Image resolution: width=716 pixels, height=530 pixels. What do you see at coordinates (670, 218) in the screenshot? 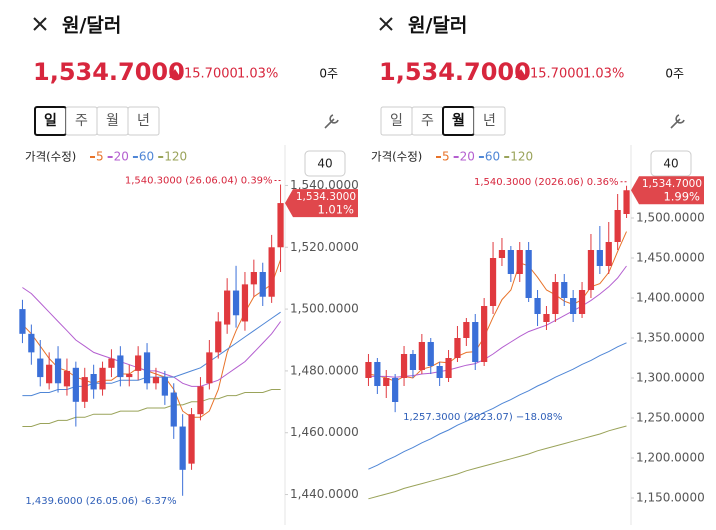
I see `y-tick-label: 1,500.0000` at bounding box center [670, 218].